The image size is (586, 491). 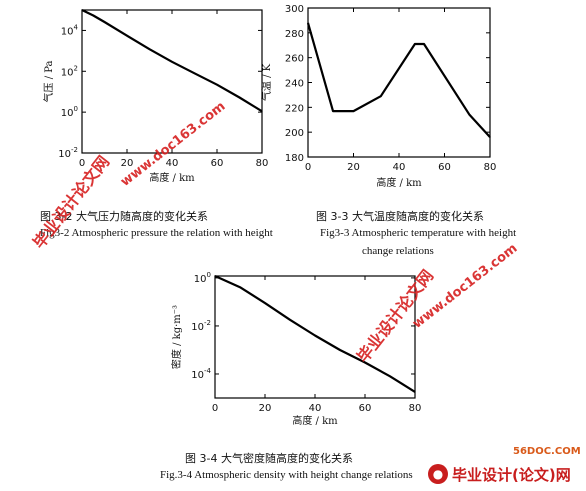 I want to click on caption-zh-fig-3-4: 图 3-4 大气密度随高度的变化关系, so click(x=269, y=458).